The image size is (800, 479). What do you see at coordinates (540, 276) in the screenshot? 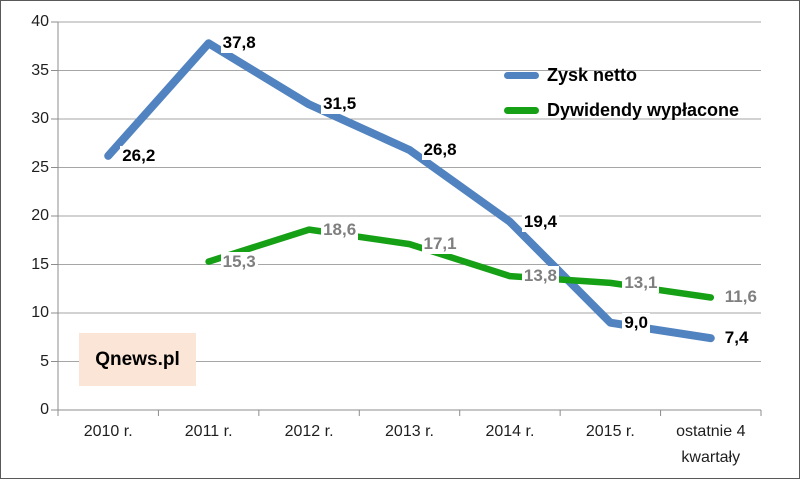
I see `dywidendy-data-label: 13,8` at bounding box center [540, 276].